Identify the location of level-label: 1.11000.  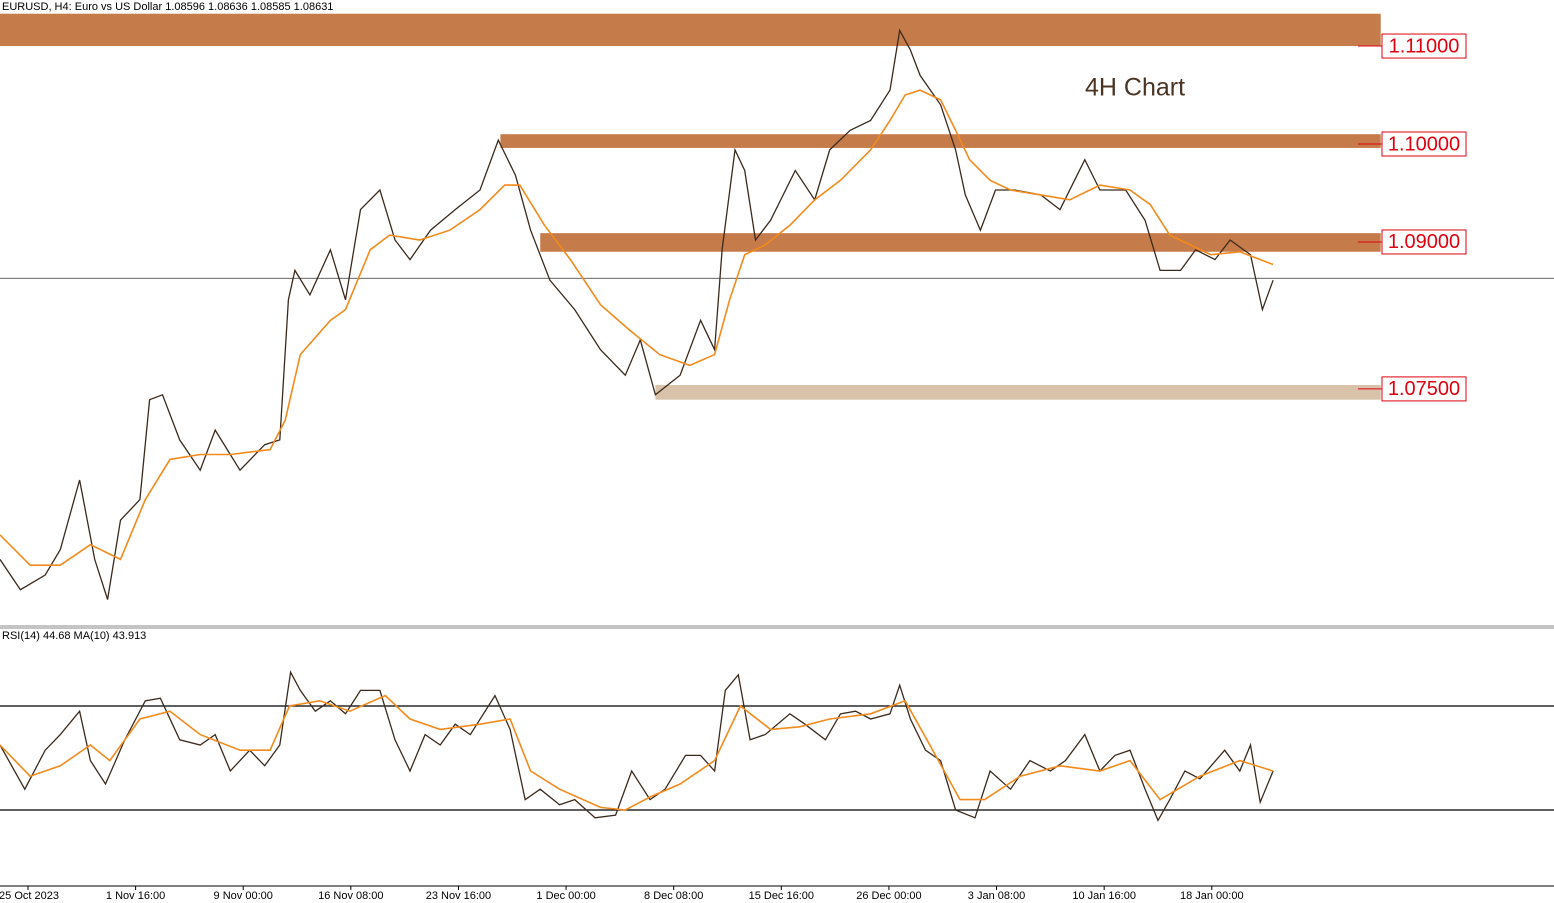
(1424, 46).